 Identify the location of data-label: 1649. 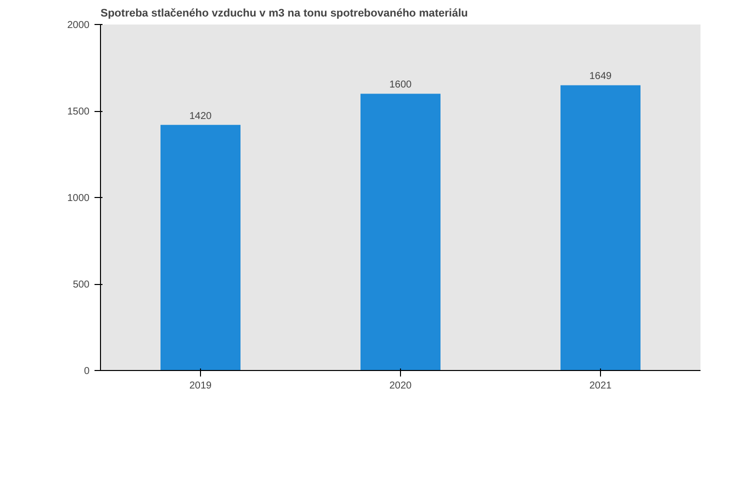
(600, 76).